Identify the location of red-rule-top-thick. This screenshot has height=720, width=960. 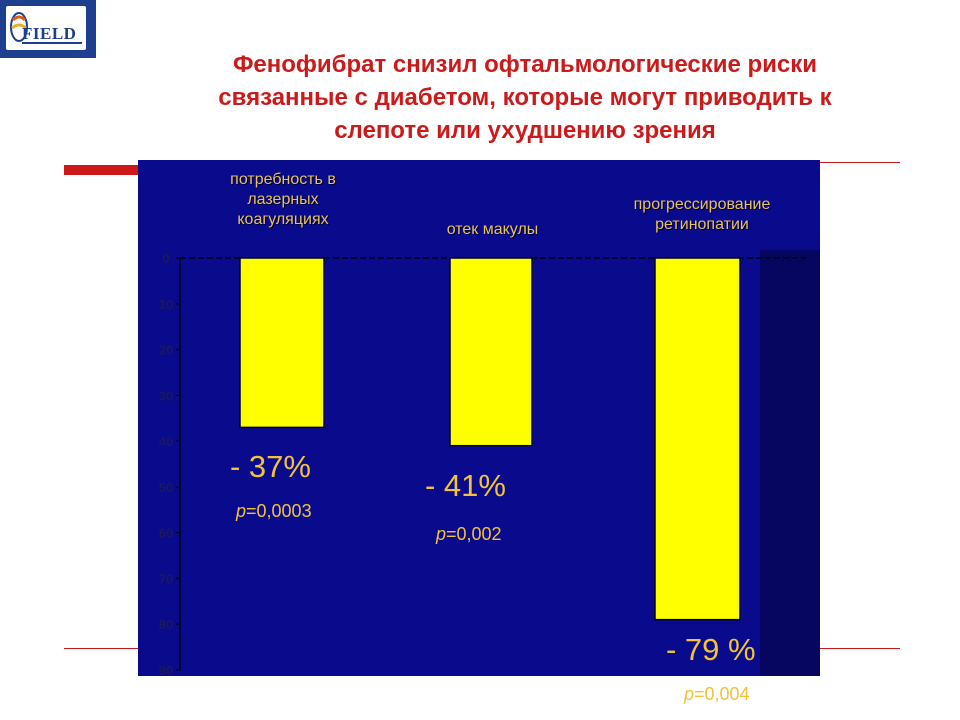
(104, 170).